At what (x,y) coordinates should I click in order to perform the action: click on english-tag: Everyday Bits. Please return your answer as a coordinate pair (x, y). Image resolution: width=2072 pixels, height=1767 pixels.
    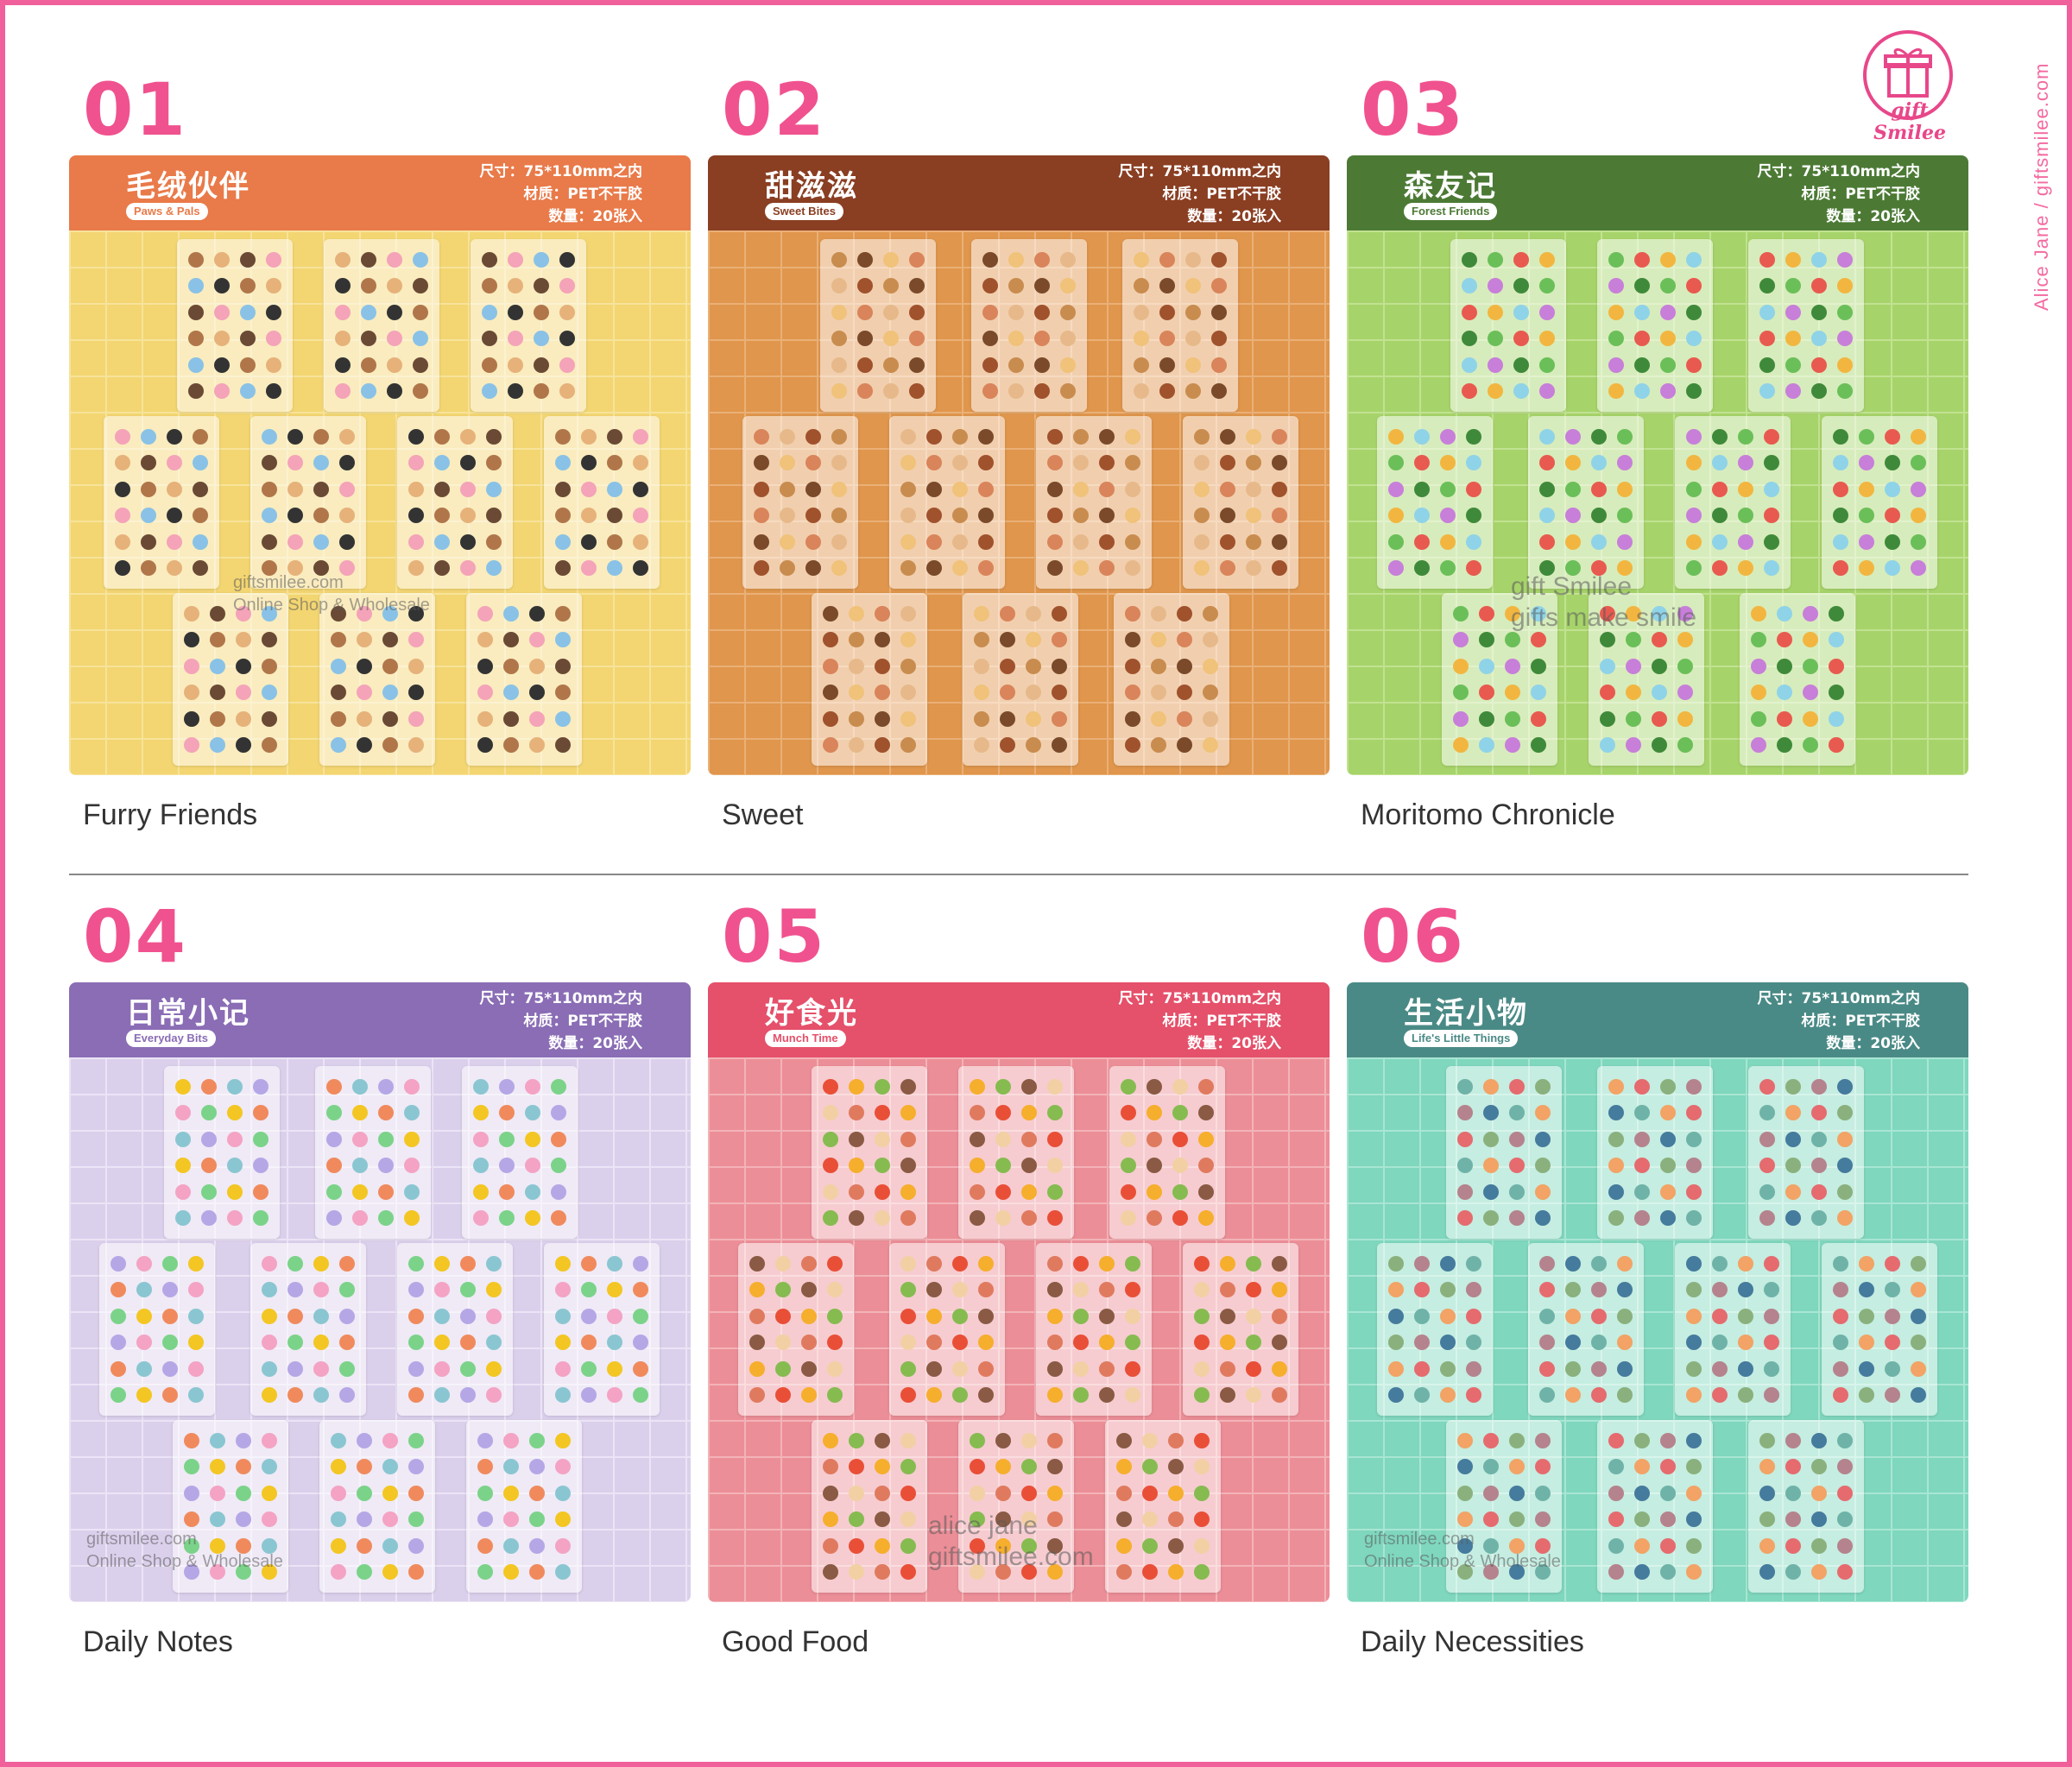
    Looking at the image, I should click on (171, 1038).